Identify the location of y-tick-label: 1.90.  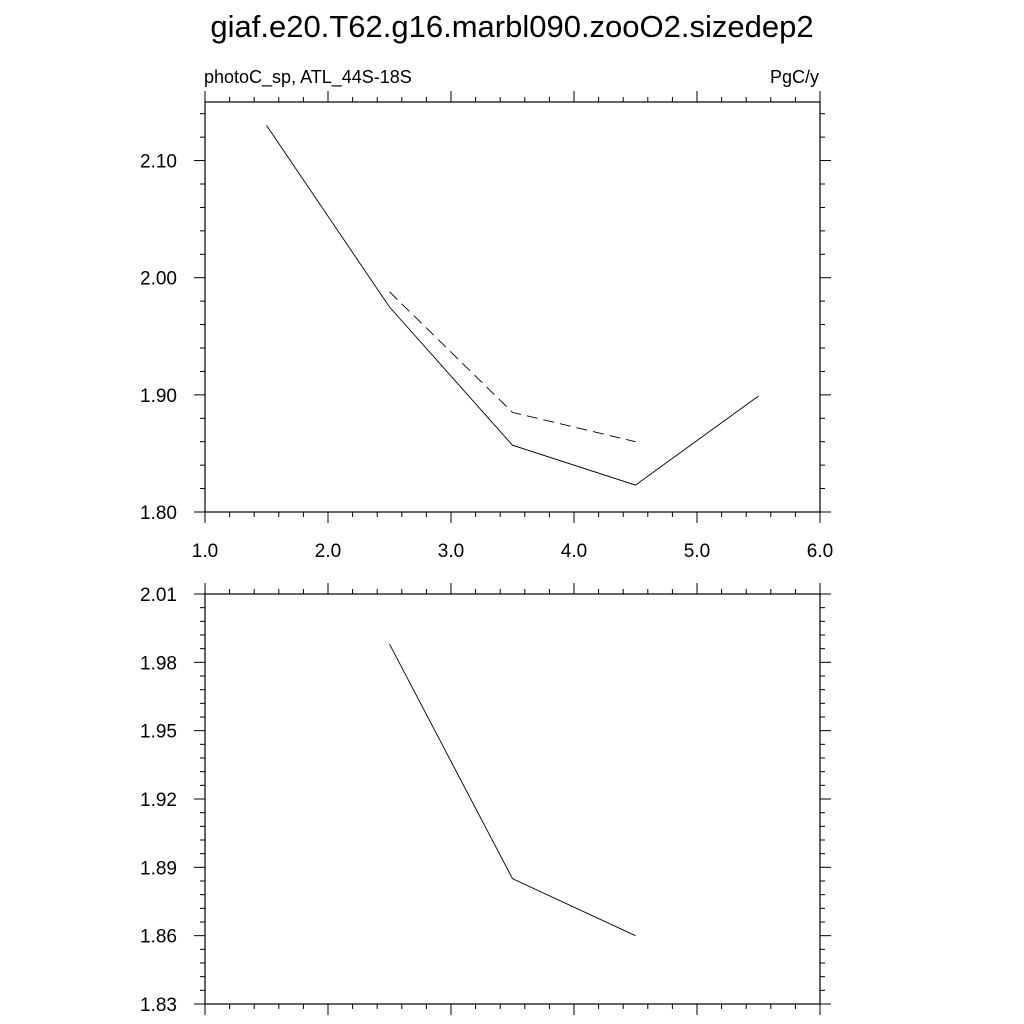
(158, 396).